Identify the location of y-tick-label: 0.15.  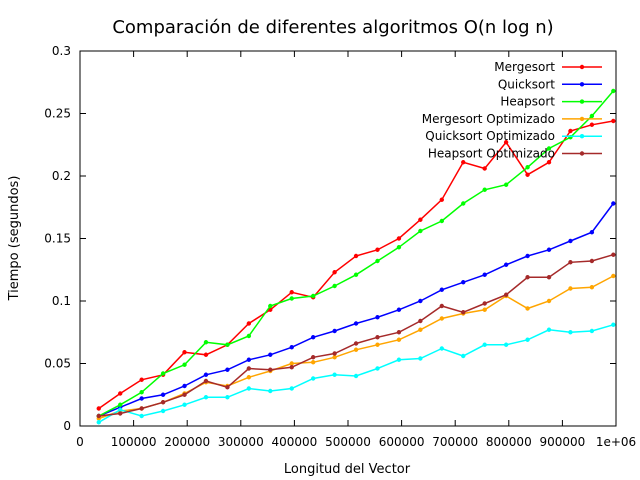
(57, 239).